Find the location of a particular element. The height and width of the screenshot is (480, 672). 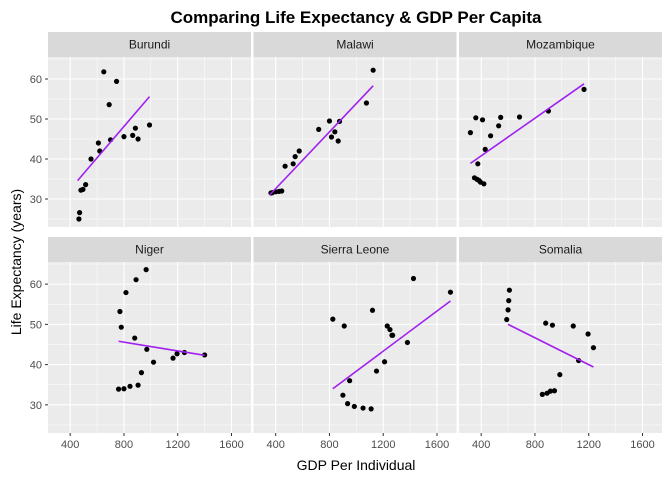

facet-panel-niger: Niger 30 40 50 60 400 800 1200 1600 is located at coordinates (140, 344).